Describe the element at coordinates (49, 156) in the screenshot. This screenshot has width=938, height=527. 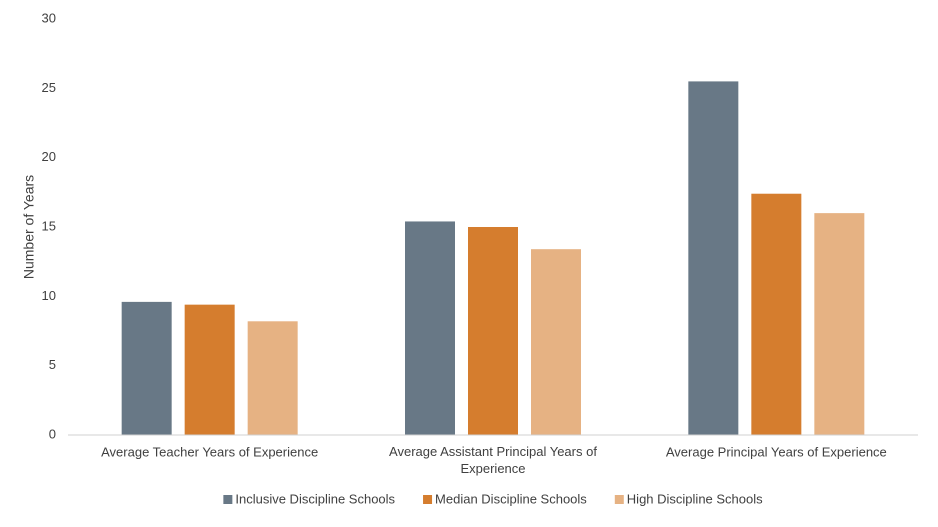
I see `y-tick-label: 20` at that location.